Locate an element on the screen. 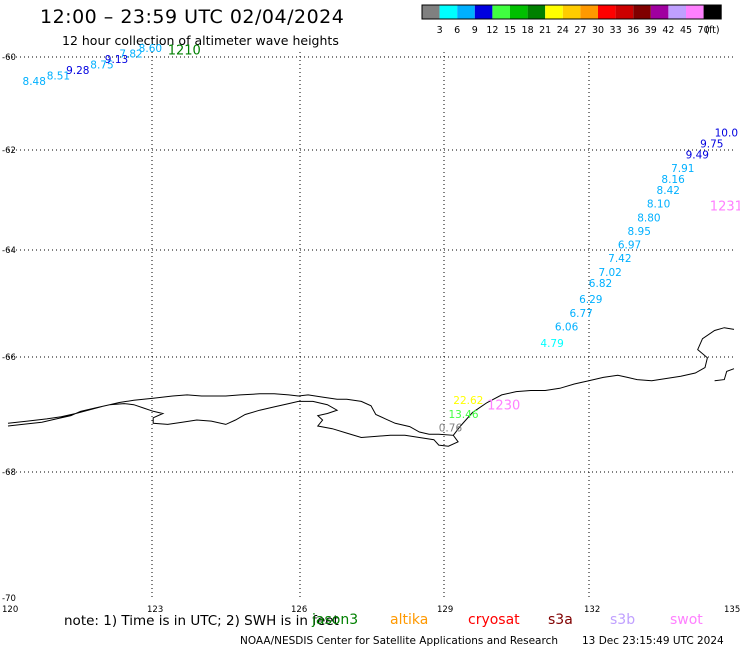 The height and width of the screenshot is (650, 740). wave-height-label: 7.02 is located at coordinates (609, 273).